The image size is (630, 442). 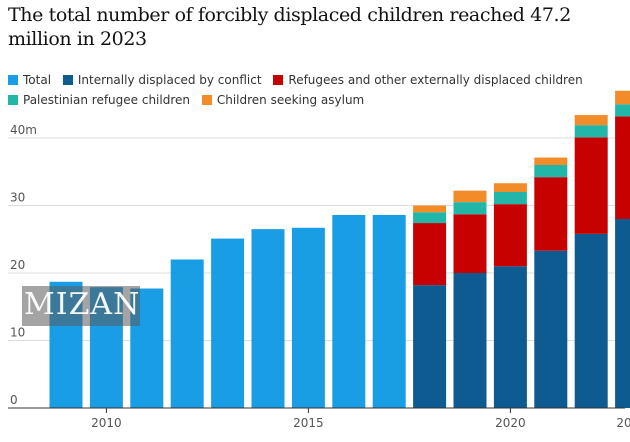 What do you see at coordinates (308, 317) in the screenshot?
I see `bar-total-2015` at bounding box center [308, 317].